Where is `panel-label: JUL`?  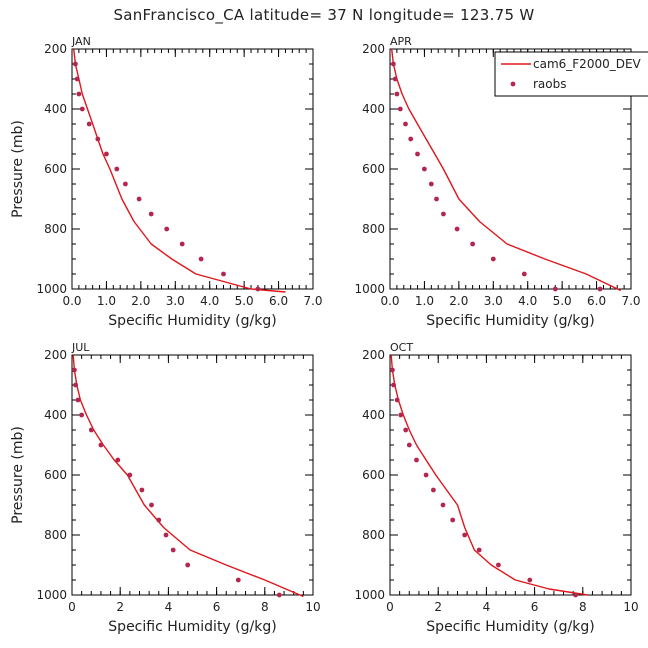 panel-label: JUL is located at coordinates (80, 347).